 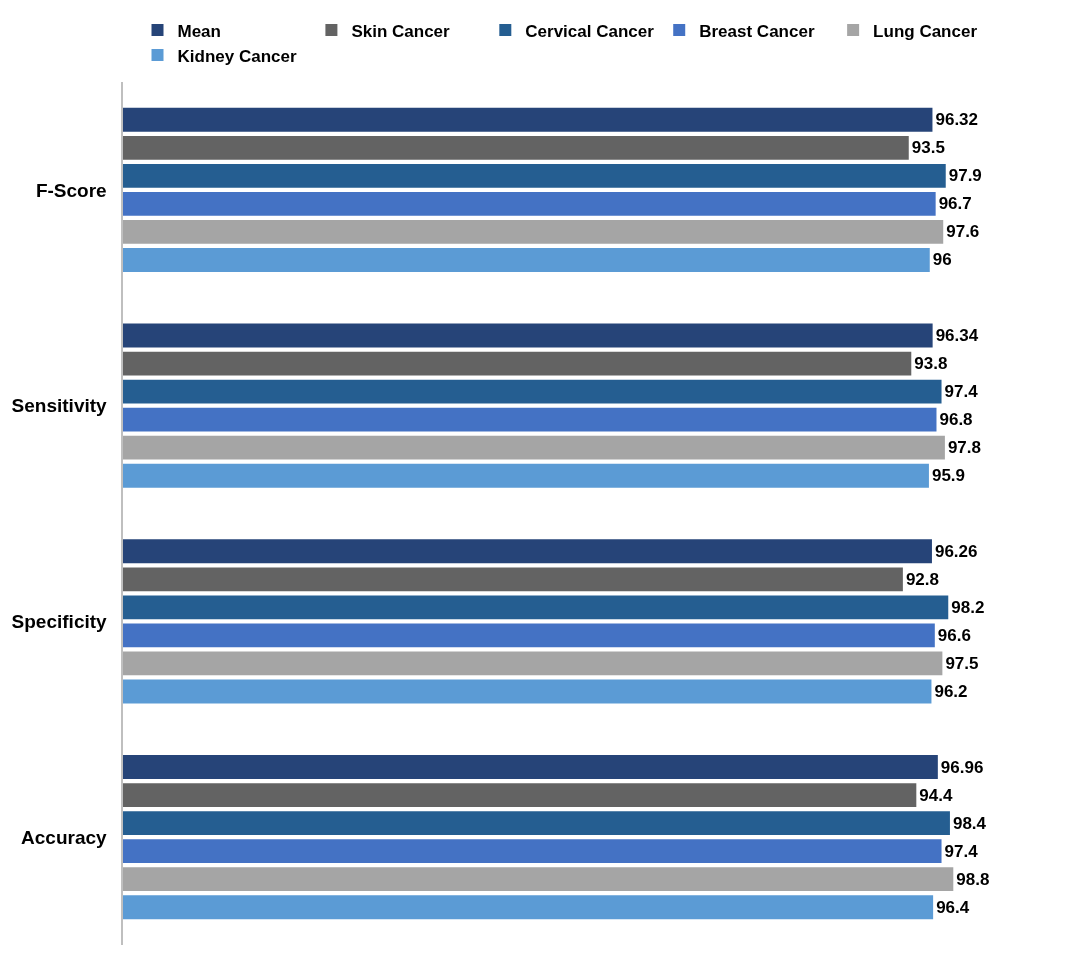 What do you see at coordinates (956, 551) in the screenshot?
I see `data-label: 96.26` at bounding box center [956, 551].